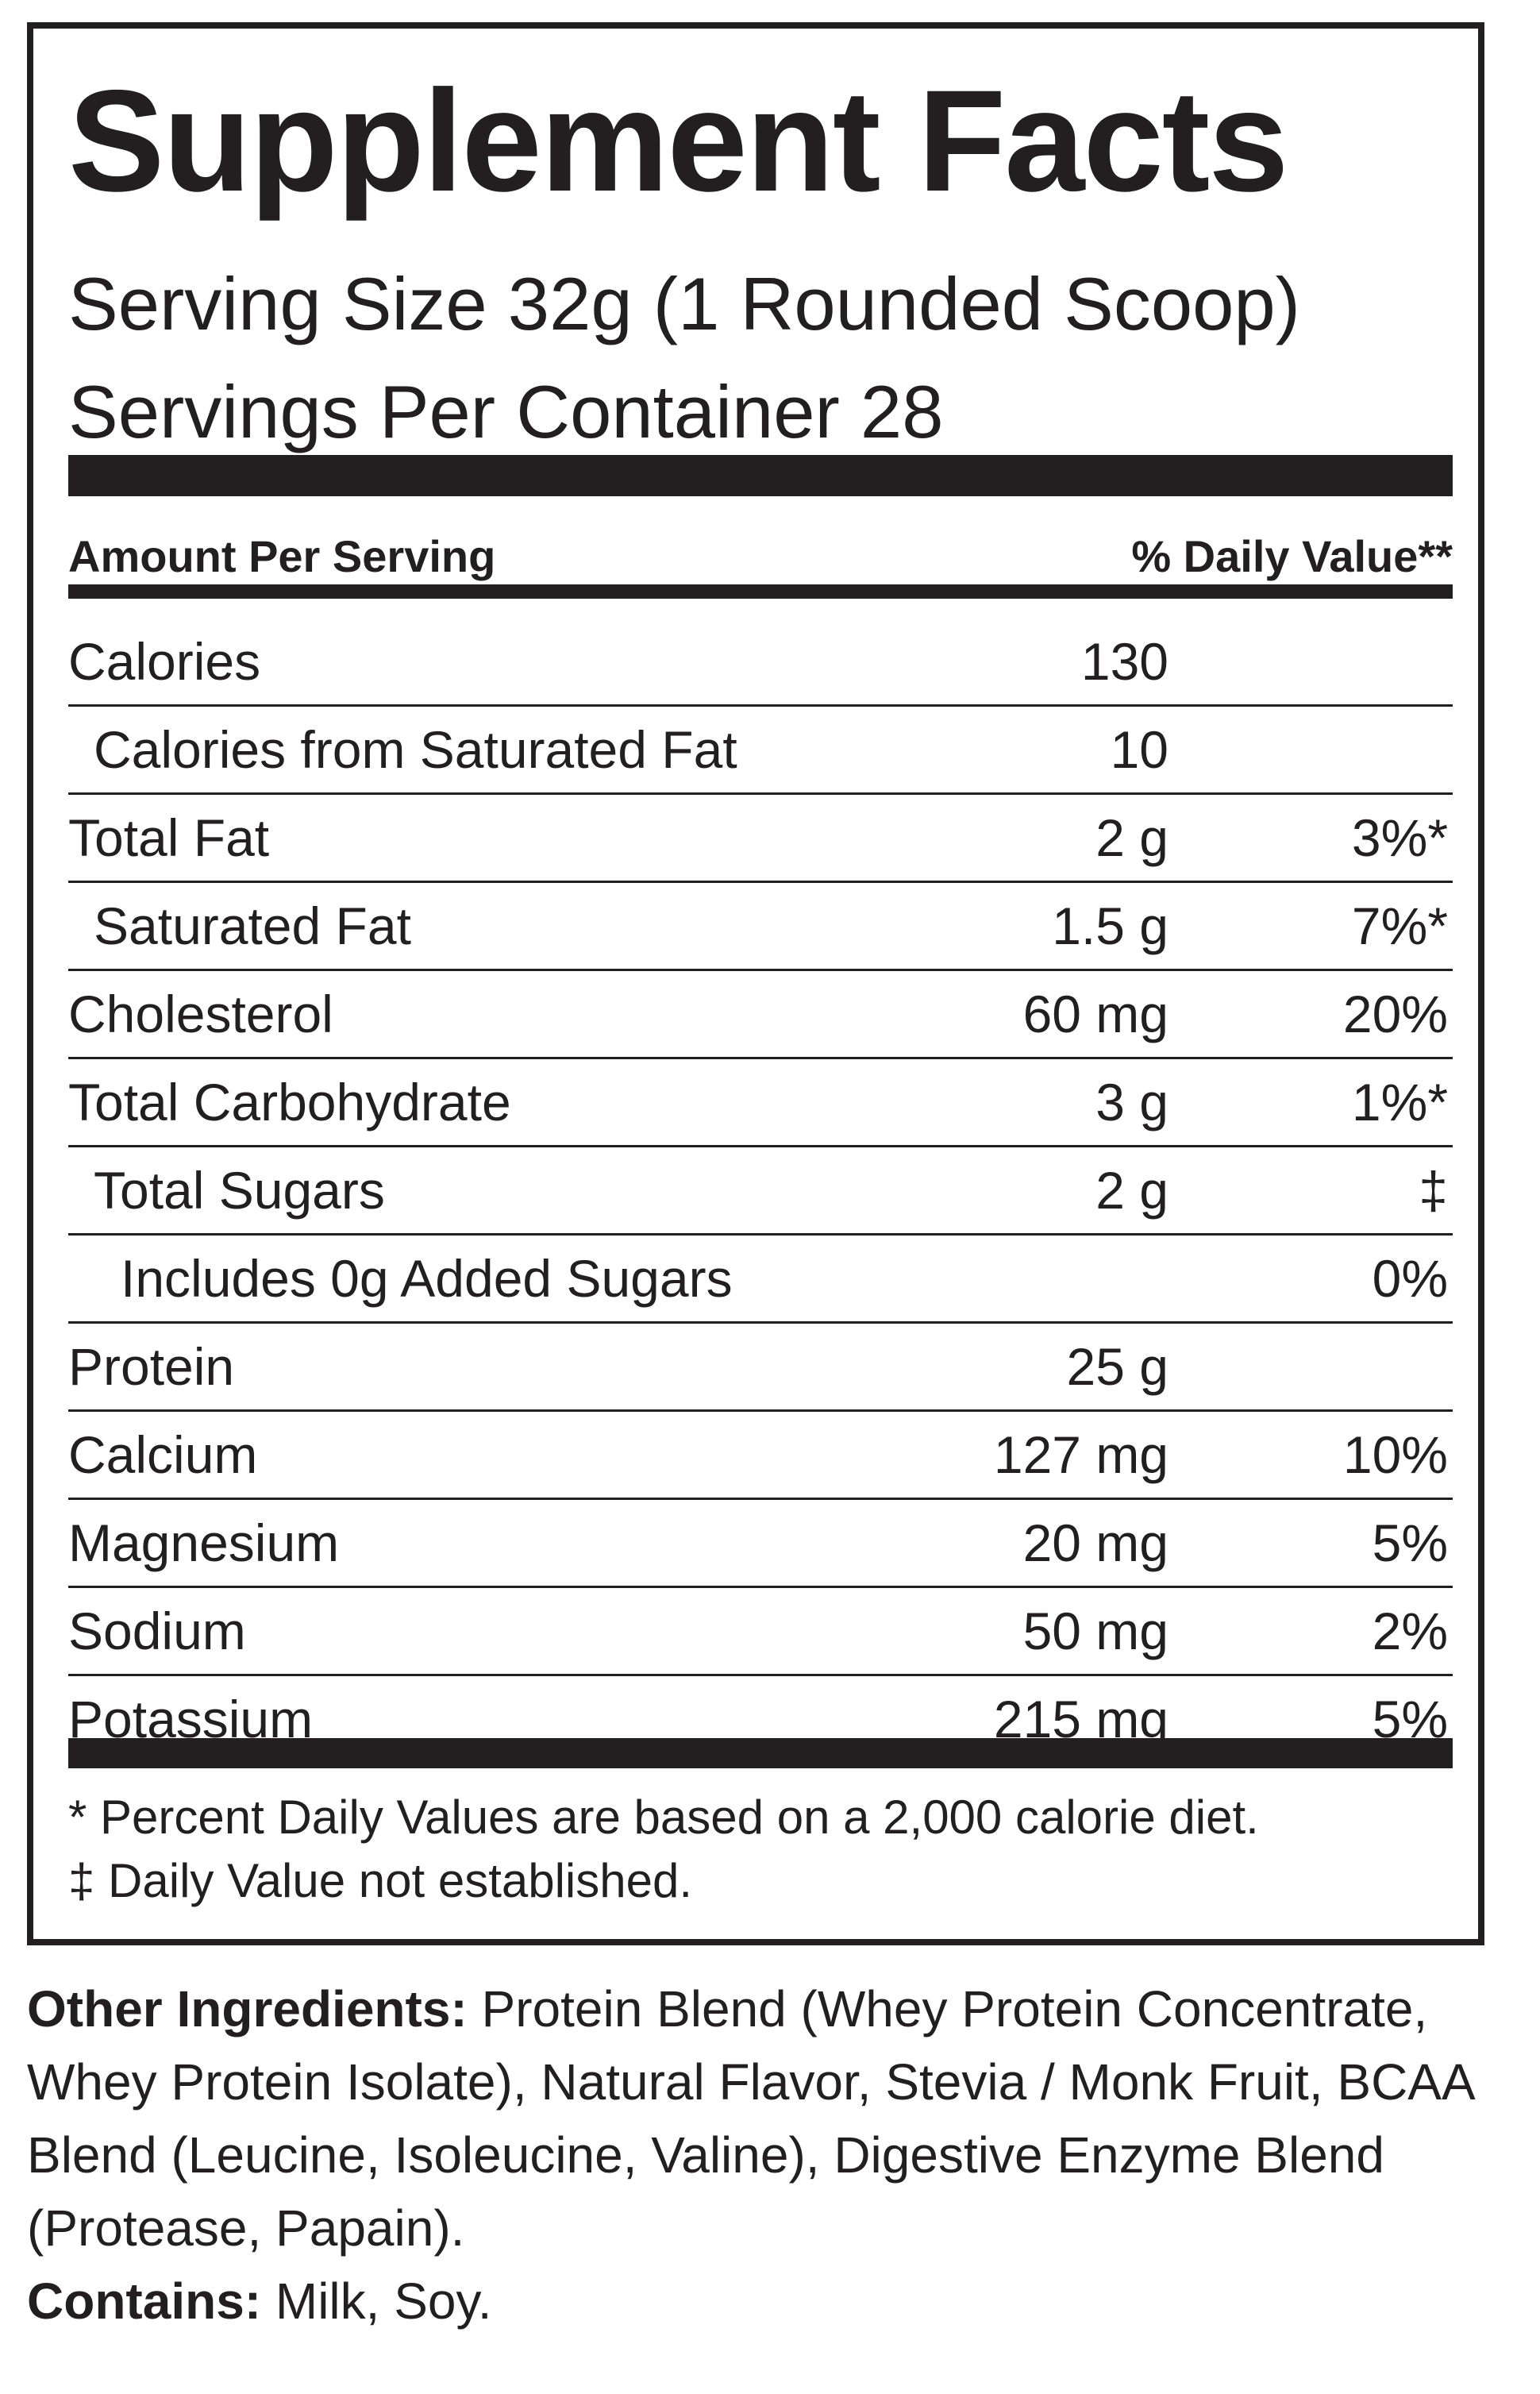  Describe the element at coordinates (1139, 749) in the screenshot. I see `amount: 10` at that location.